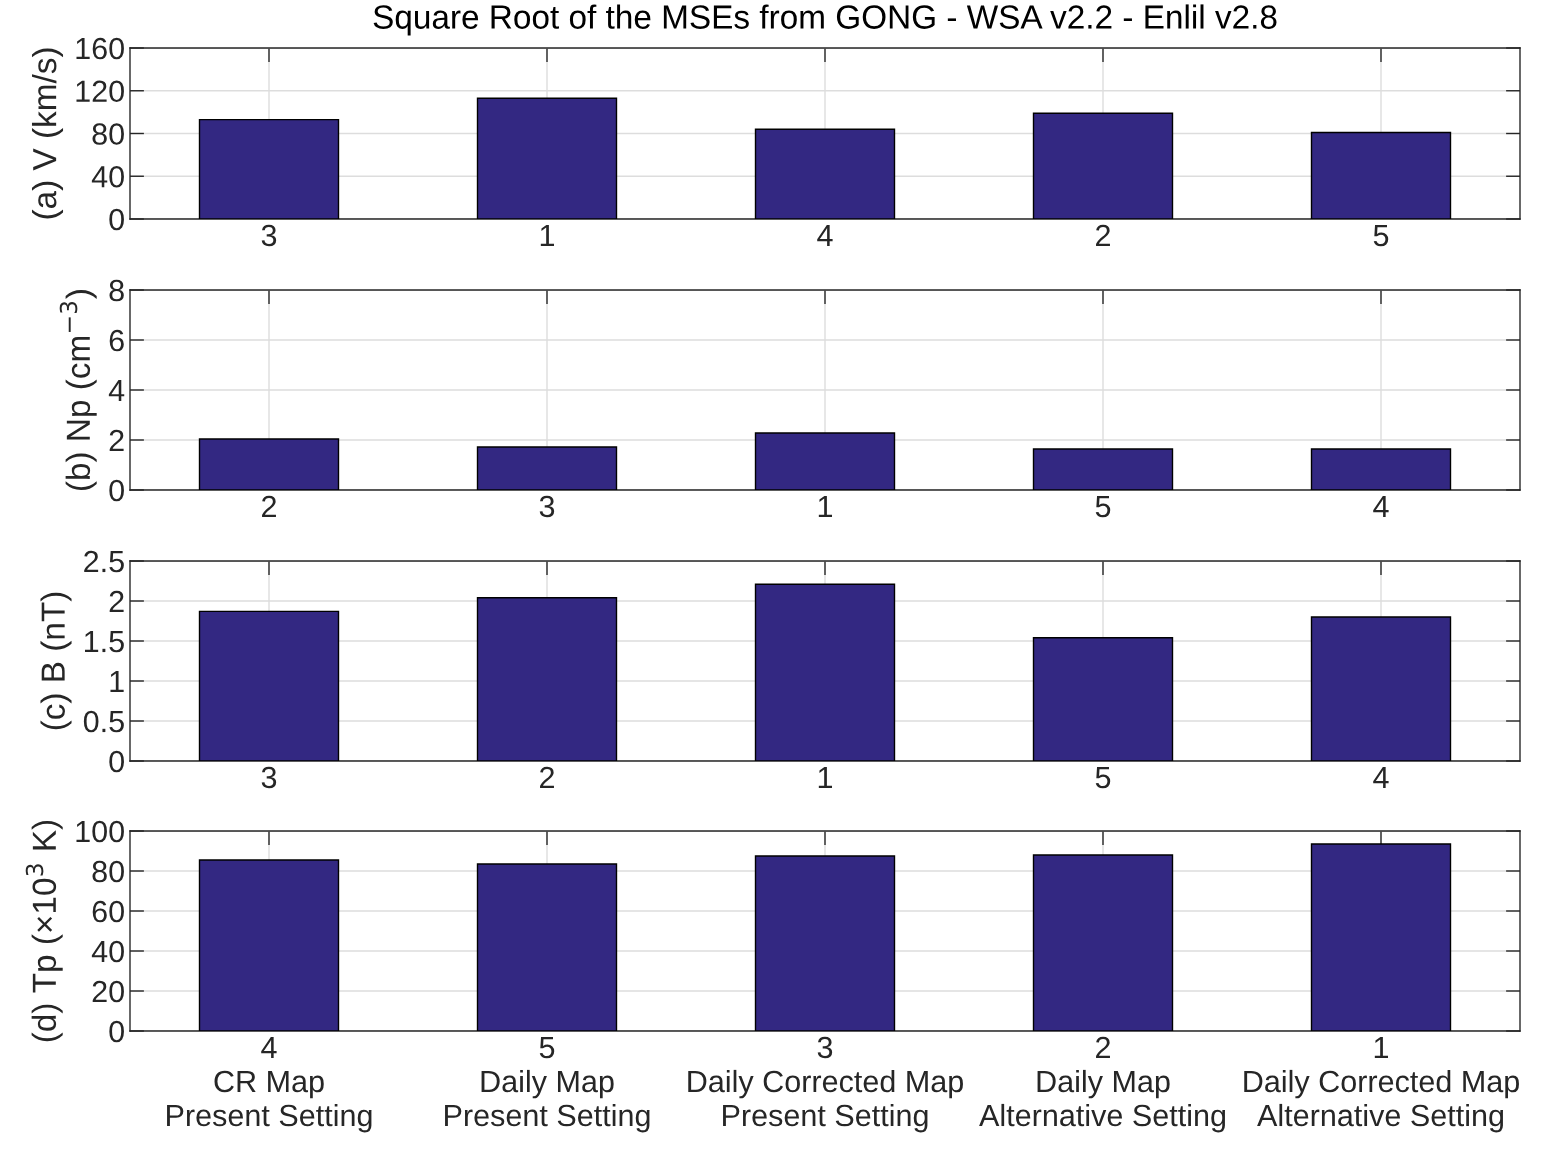 This screenshot has height=1161, width=1560. I want to click on y-tick-label: 2.5, so click(104, 561).